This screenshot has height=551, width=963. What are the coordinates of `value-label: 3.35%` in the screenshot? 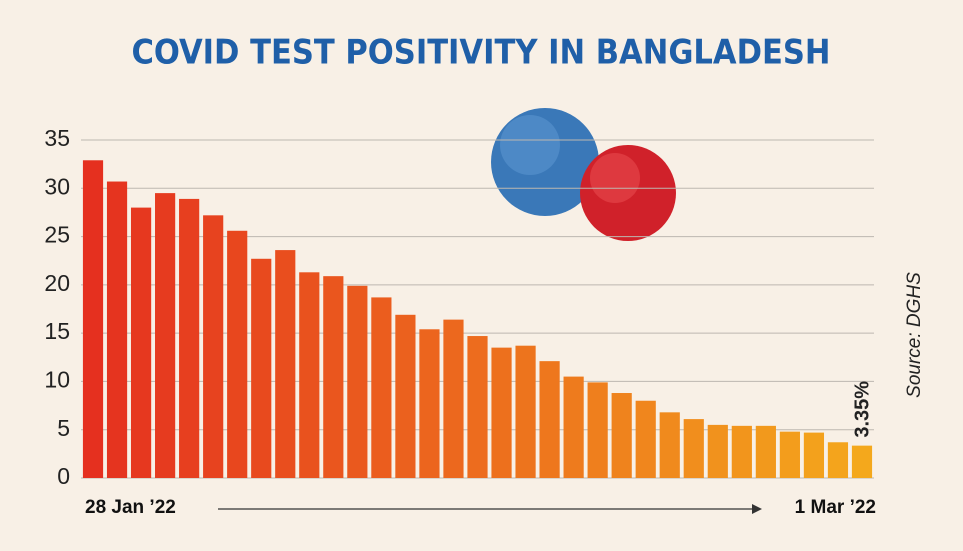 It's located at (862, 409).